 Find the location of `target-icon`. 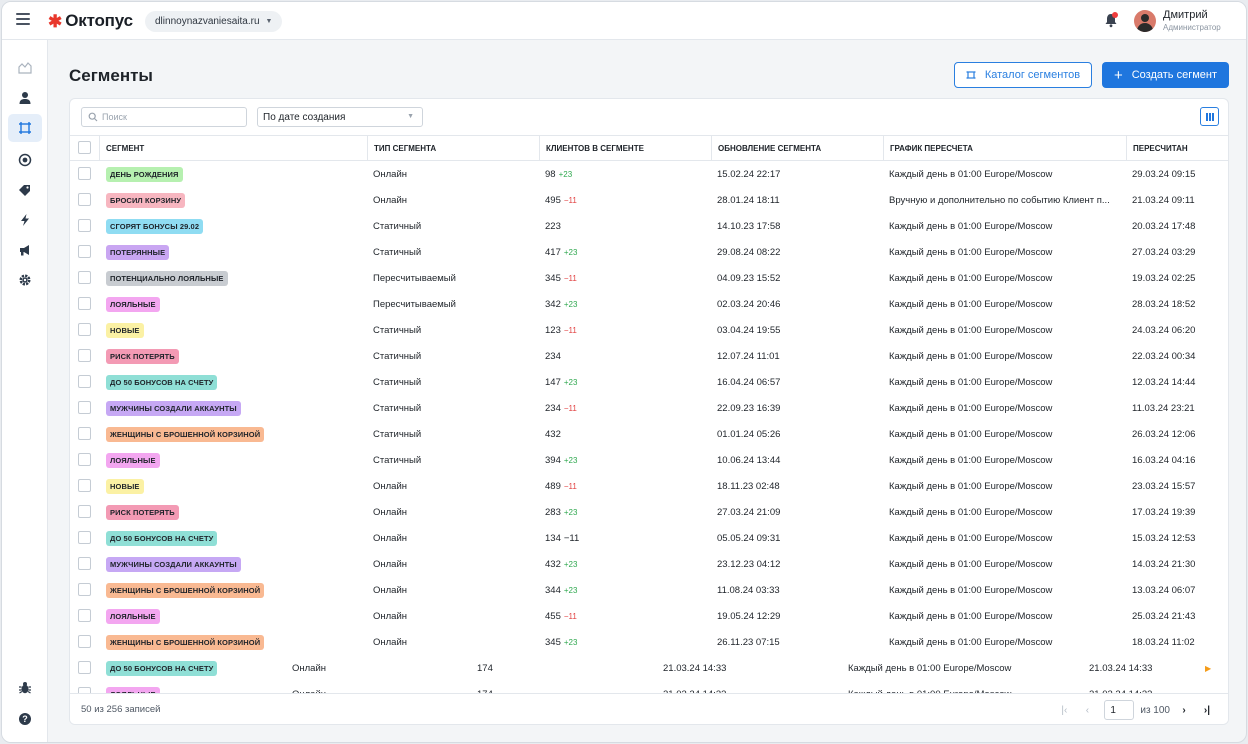

target-icon is located at coordinates (25, 160).